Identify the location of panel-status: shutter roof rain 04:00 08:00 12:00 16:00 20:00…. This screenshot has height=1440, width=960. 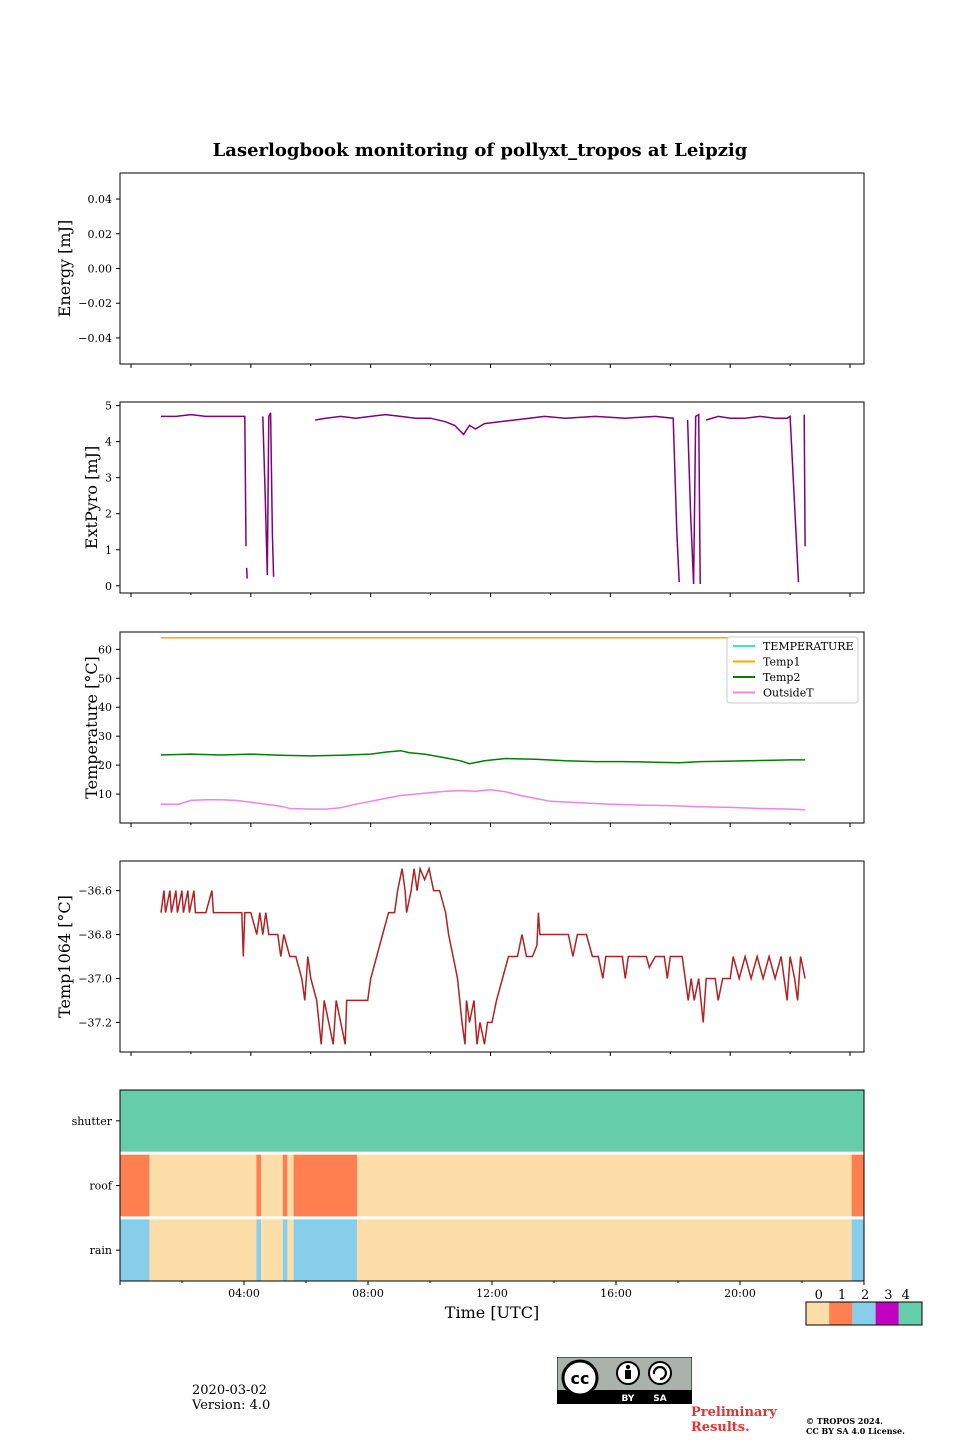
(497, 1207).